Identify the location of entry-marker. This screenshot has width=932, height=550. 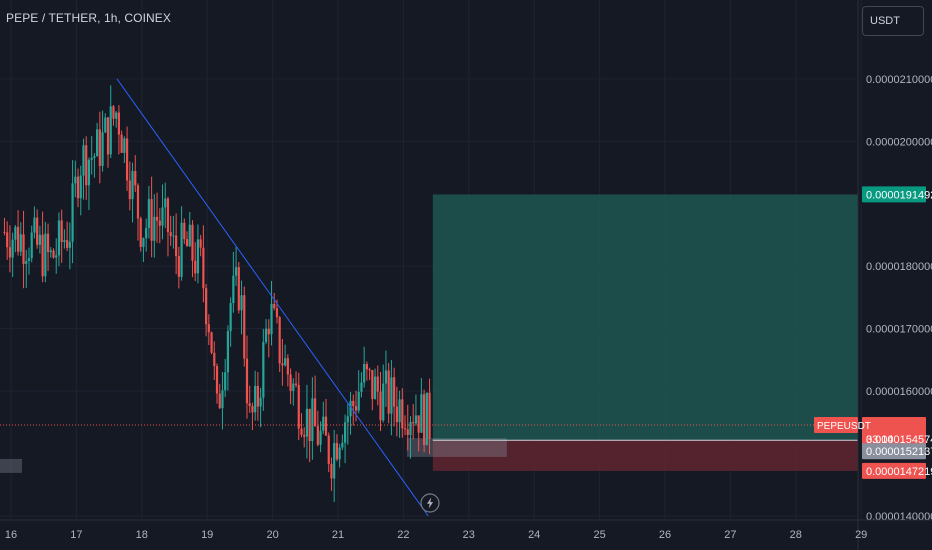
(456, 447).